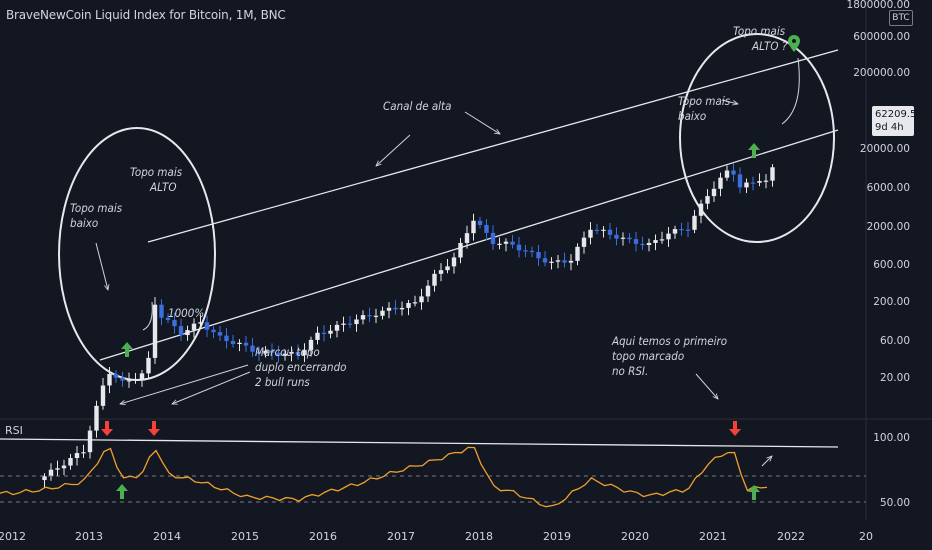  Describe the element at coordinates (757, 138) in the screenshot. I see `circle-2021` at that location.